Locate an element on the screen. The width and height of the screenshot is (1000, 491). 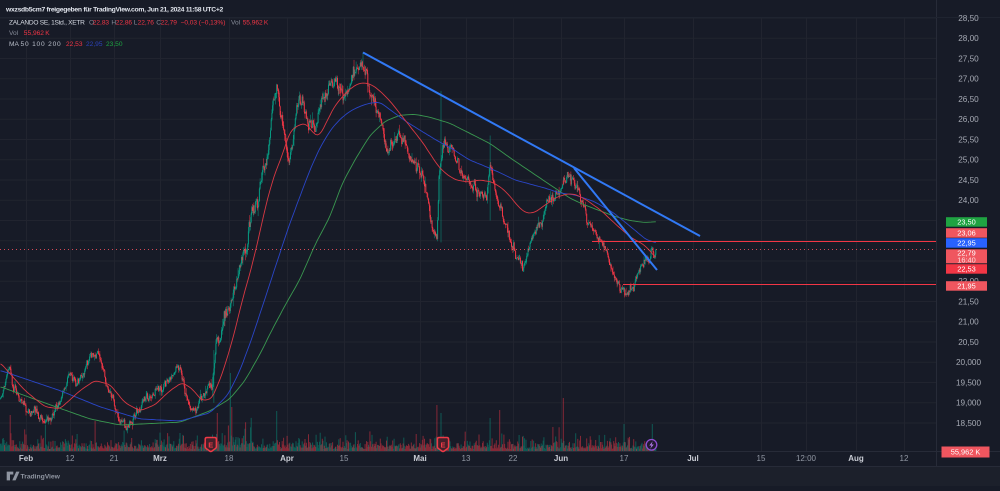
svg-text: 55,962 K is located at coordinates (966, 452).